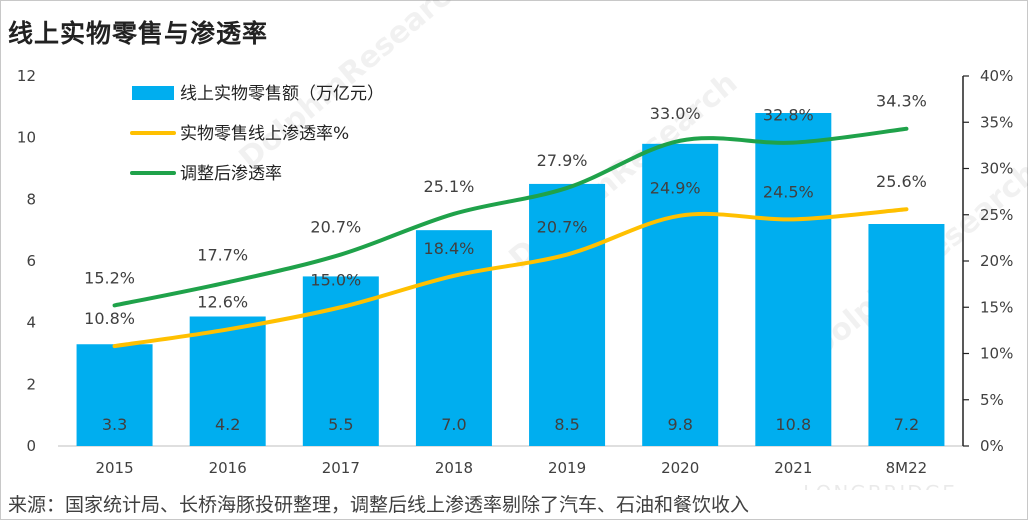 Image resolution: width=1028 pixels, height=520 pixels. I want to click on legend-swatch-bar, so click(153, 93).